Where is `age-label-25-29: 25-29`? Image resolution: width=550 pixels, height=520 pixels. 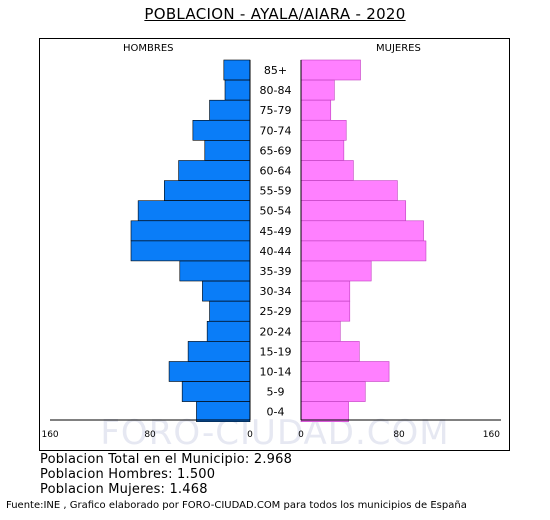 age-label-25-29: 25-29 is located at coordinates (276, 311).